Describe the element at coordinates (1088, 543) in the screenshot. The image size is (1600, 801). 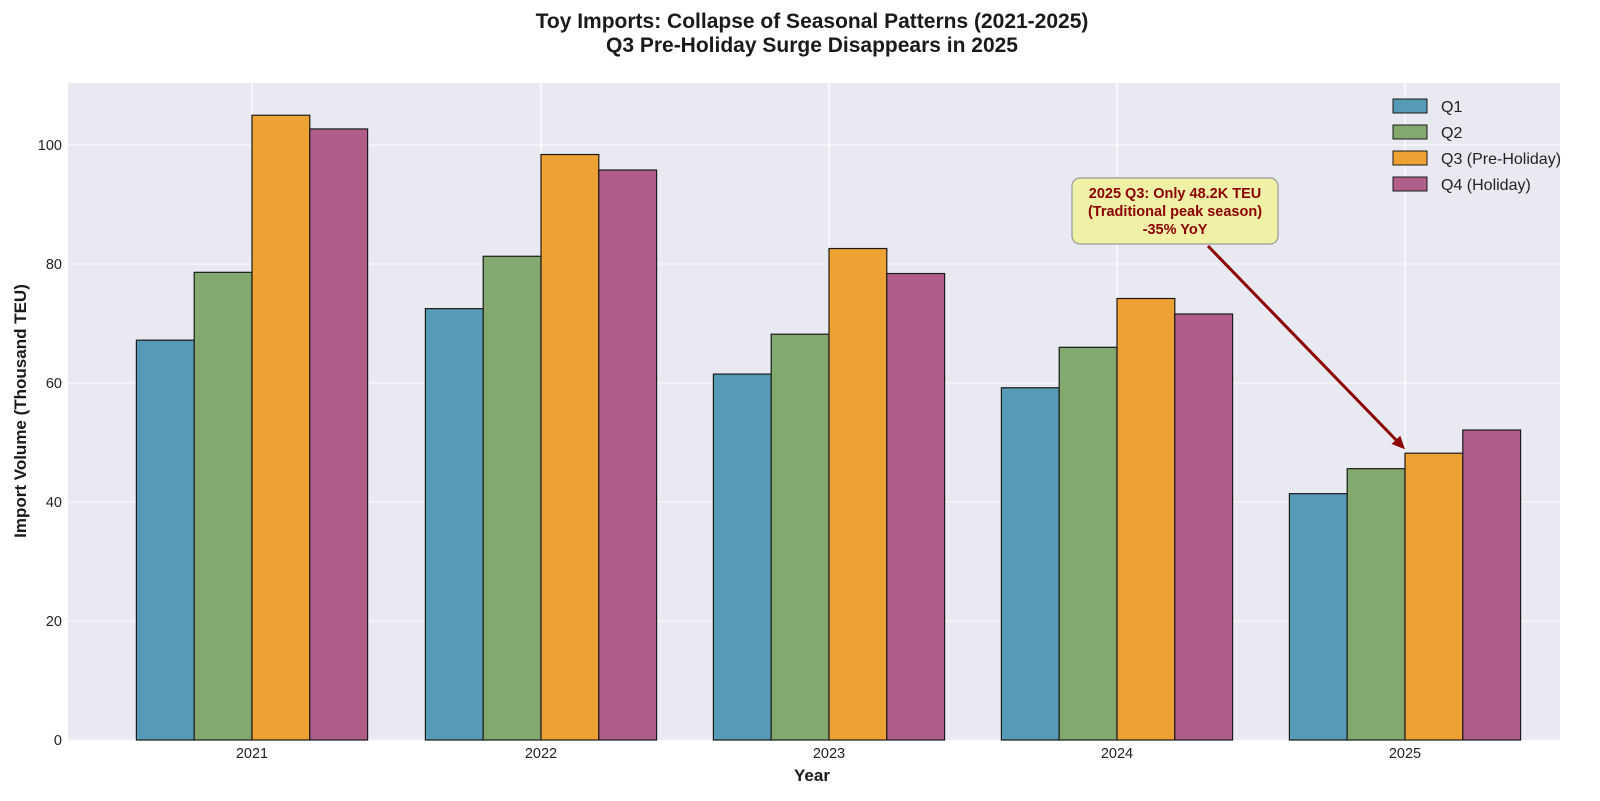
I see `bar-2024-q2` at that location.